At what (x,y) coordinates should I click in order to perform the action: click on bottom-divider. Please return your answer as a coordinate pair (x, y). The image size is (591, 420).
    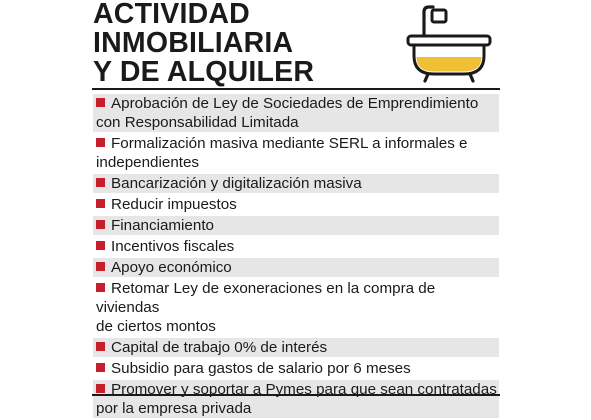
    Looking at the image, I should click on (296, 395).